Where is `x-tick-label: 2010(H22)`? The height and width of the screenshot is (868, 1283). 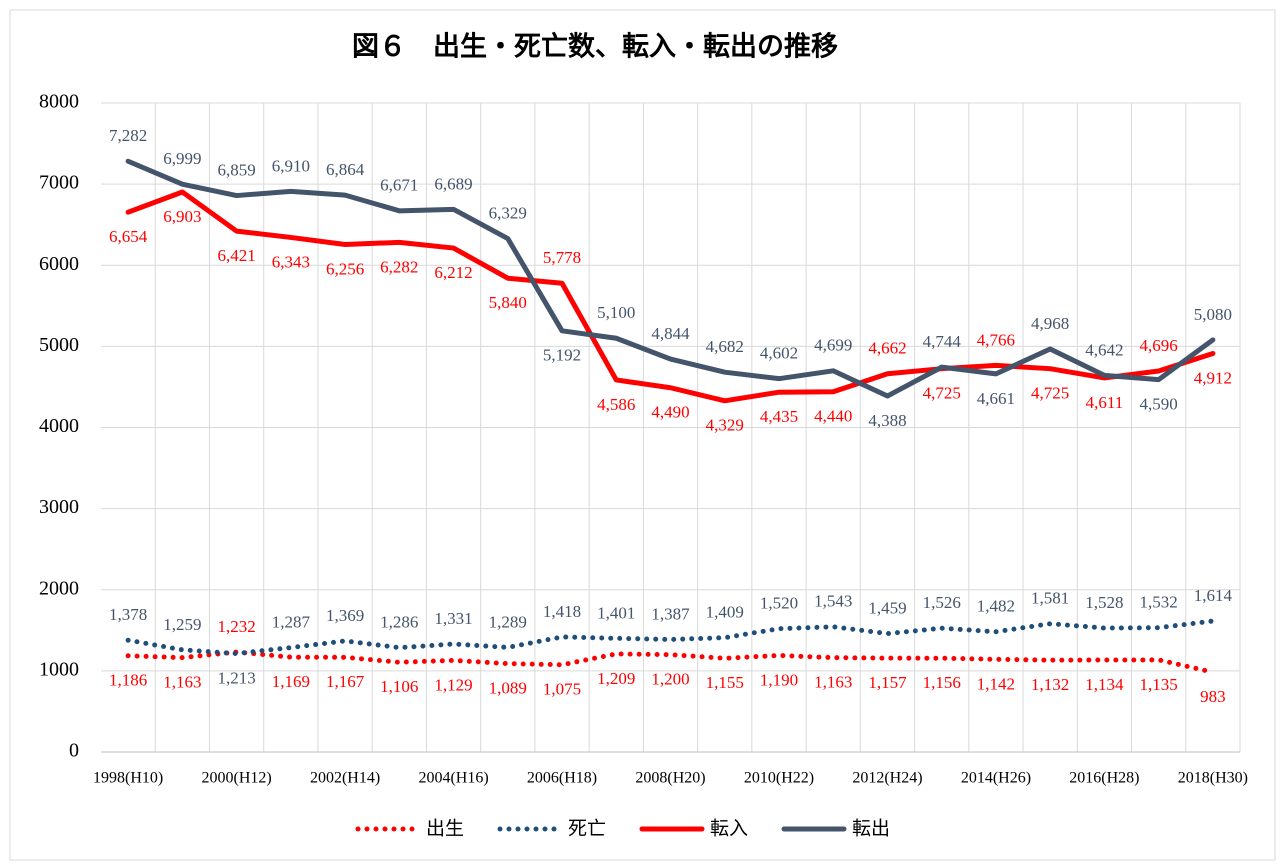 x-tick-label: 2010(H22) is located at coordinates (779, 778).